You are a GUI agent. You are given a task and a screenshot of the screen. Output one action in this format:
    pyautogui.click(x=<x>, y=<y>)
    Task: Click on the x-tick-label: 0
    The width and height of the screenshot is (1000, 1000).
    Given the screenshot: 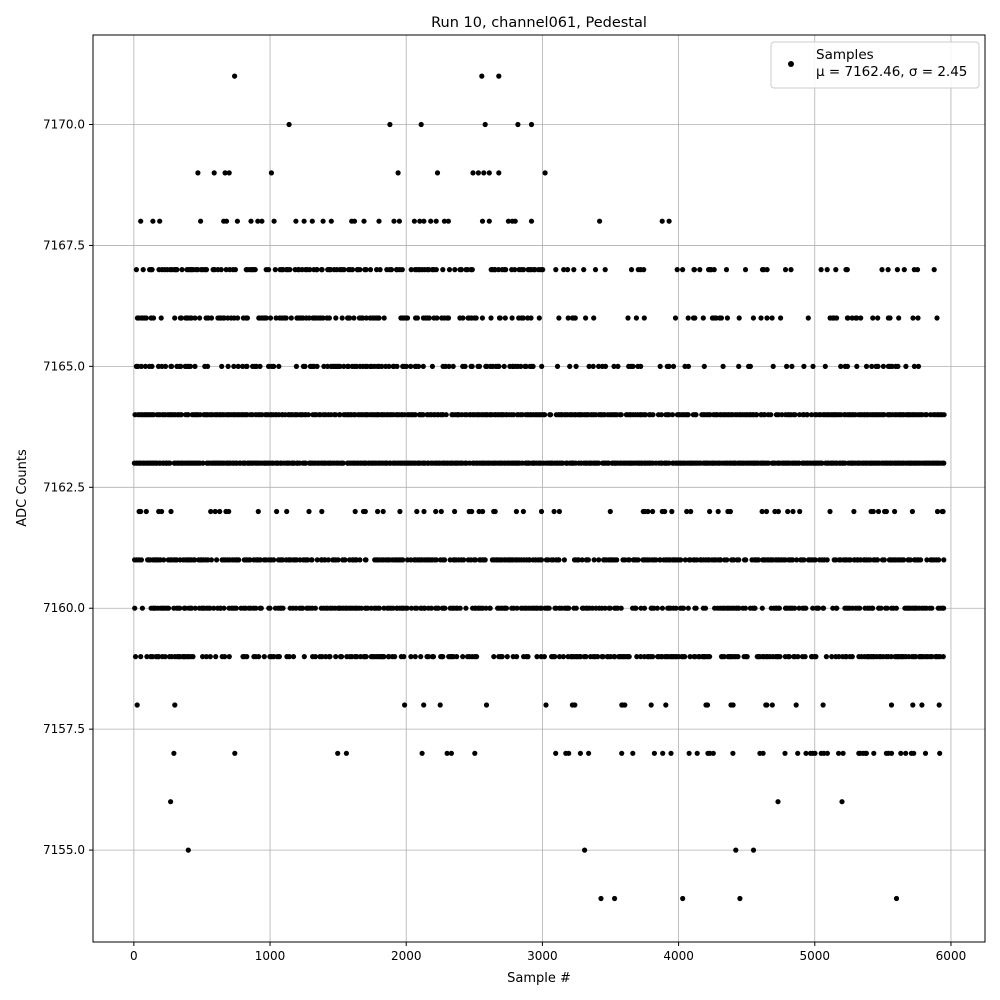 What is the action you would take?
    pyautogui.click(x=134, y=956)
    